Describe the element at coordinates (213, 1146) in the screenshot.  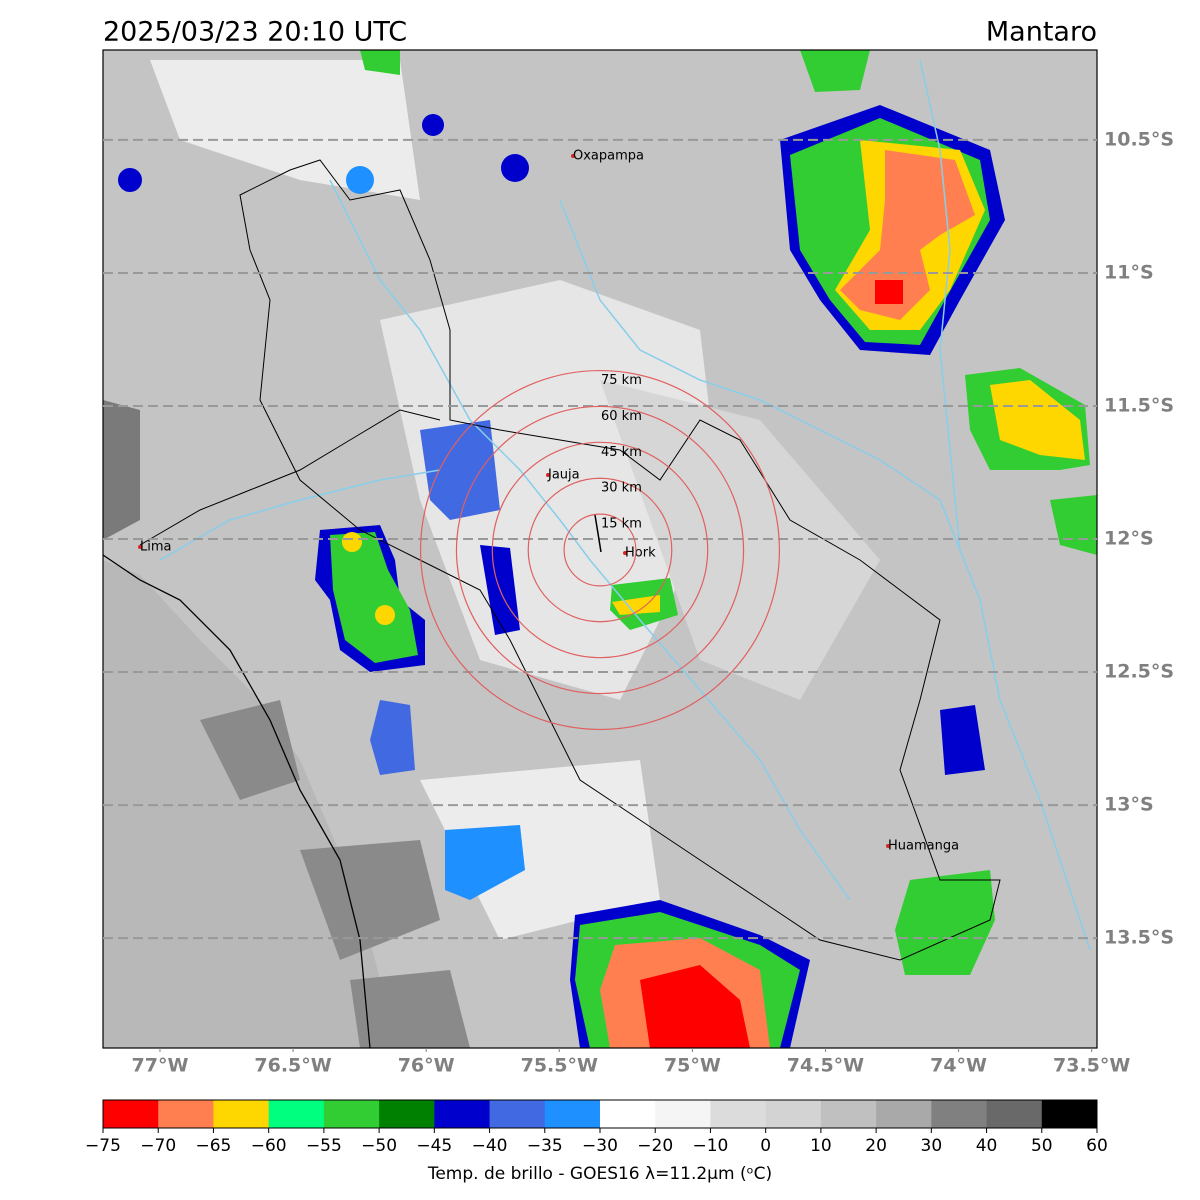
I see `colorbar-tick-label: −65` at that location.